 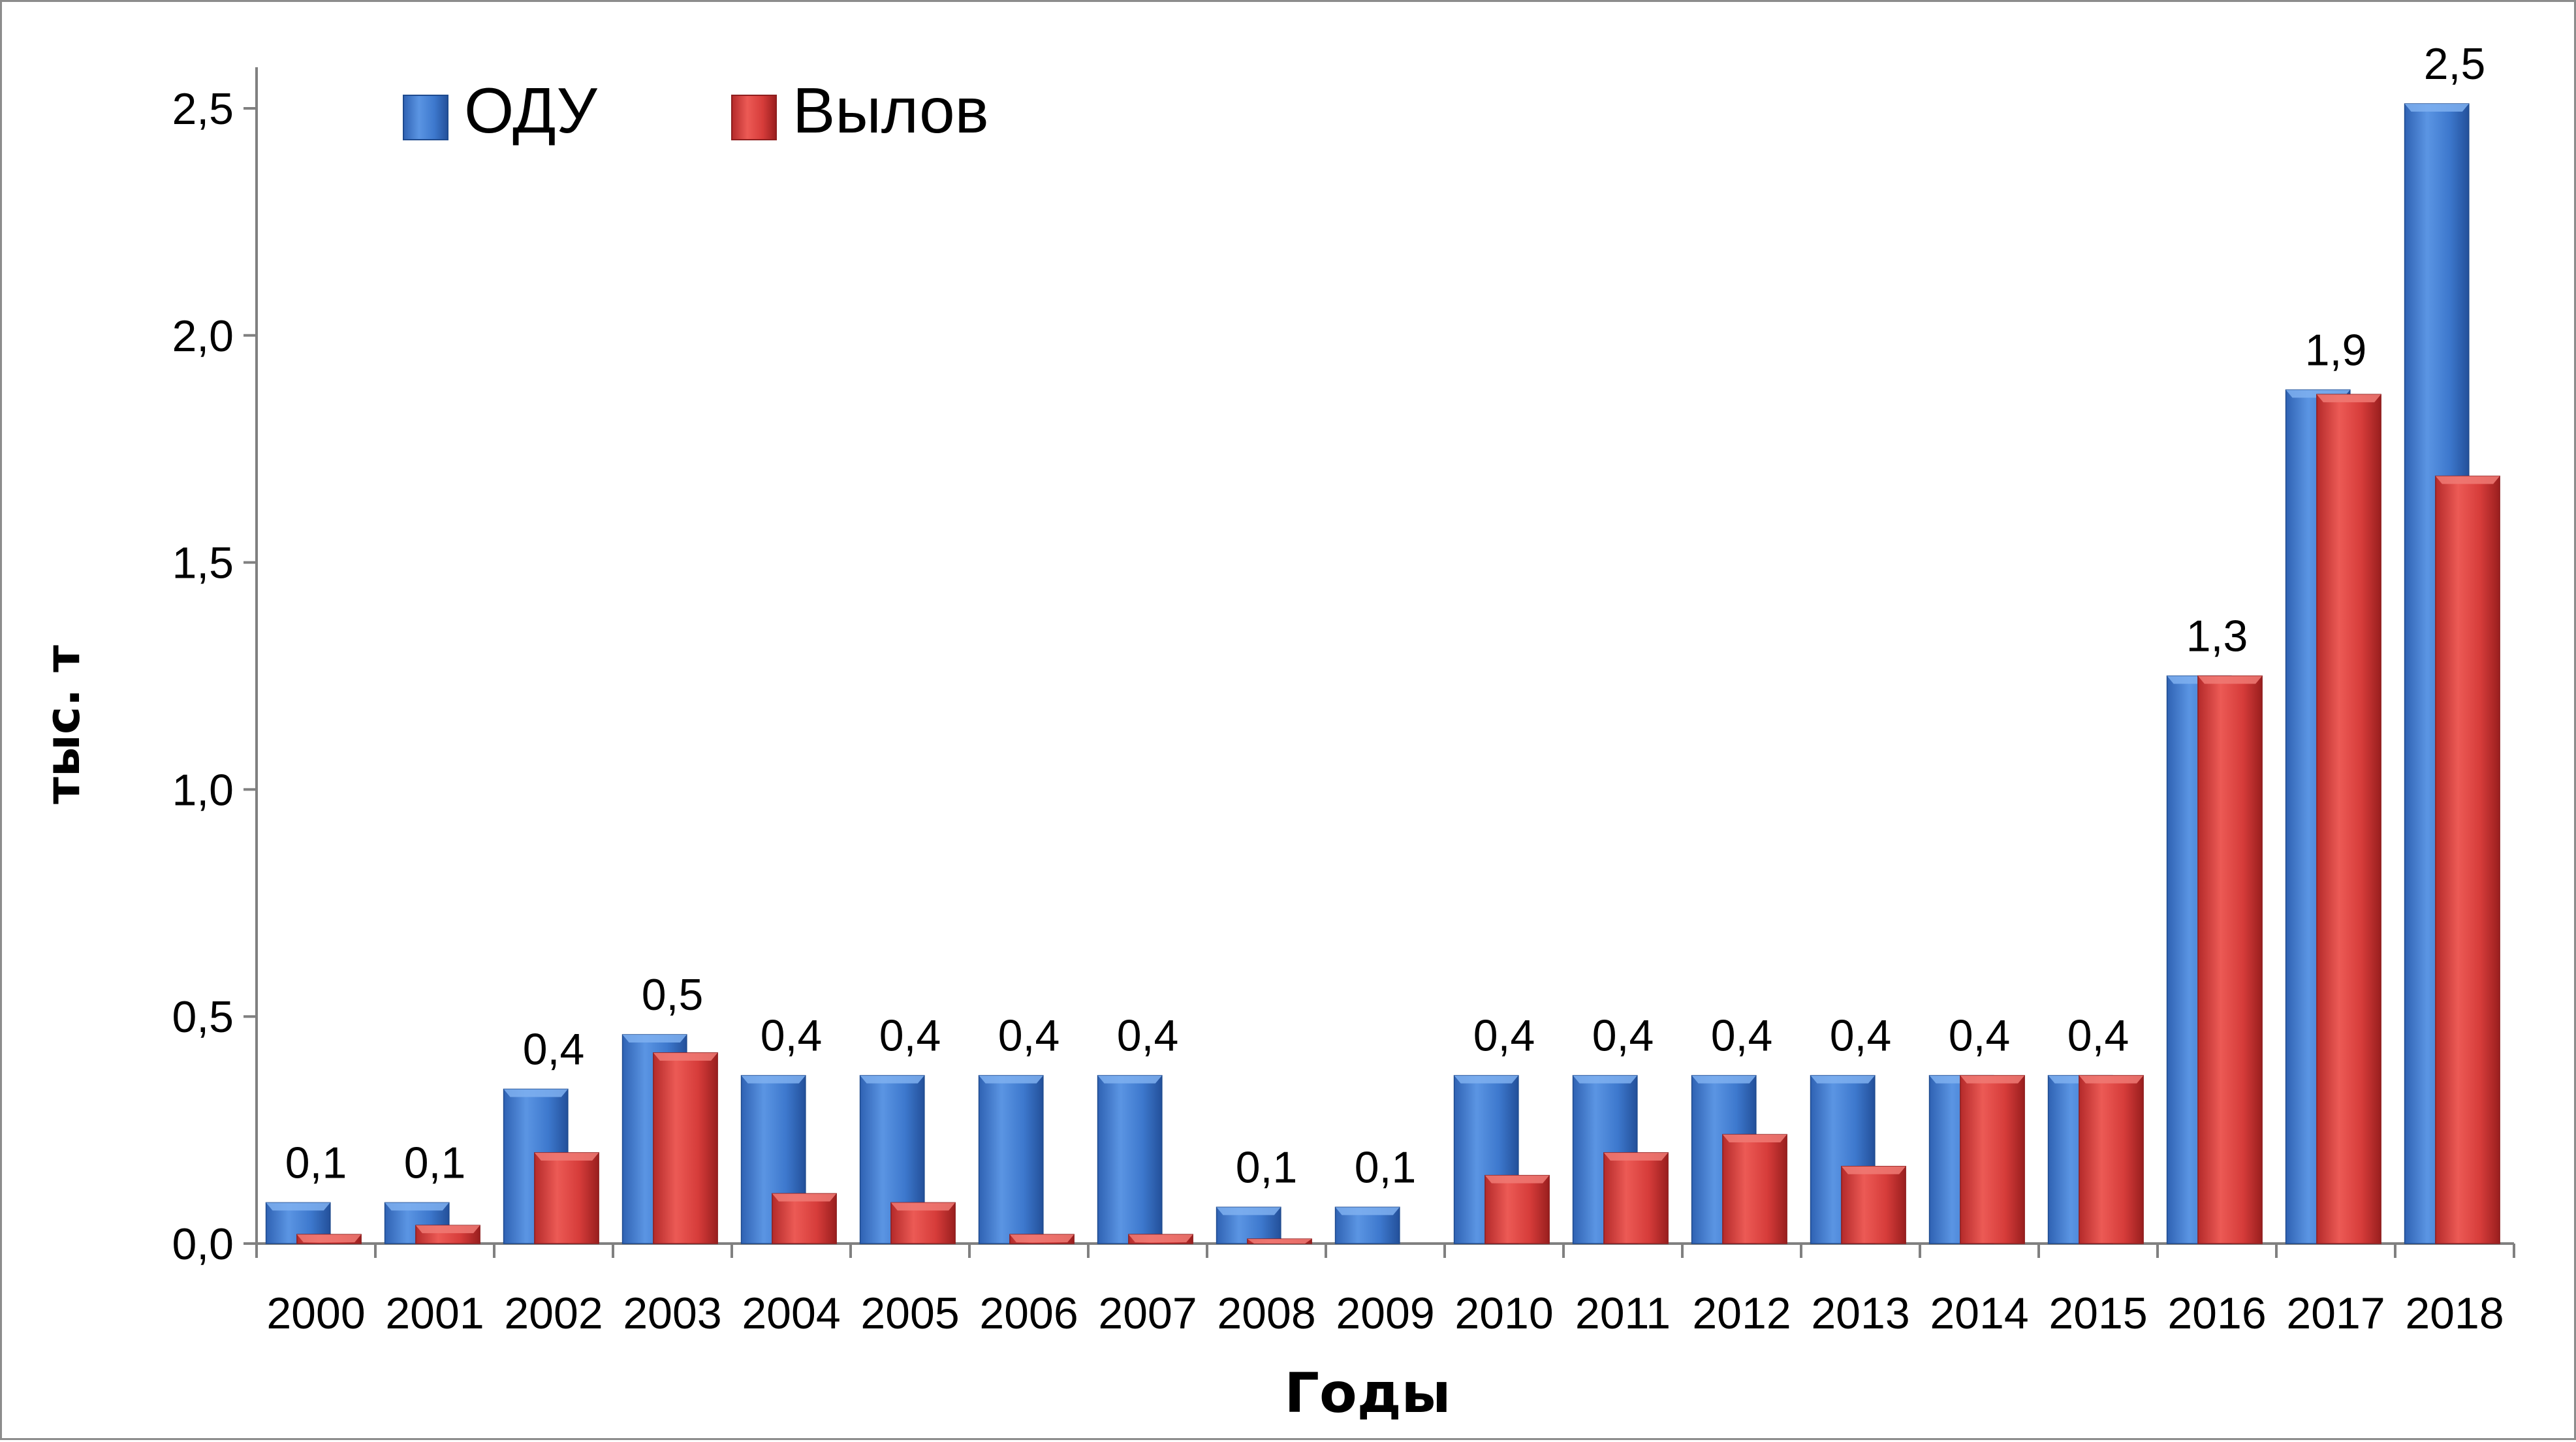 I want to click on value-label: 0,5, so click(x=673, y=995).